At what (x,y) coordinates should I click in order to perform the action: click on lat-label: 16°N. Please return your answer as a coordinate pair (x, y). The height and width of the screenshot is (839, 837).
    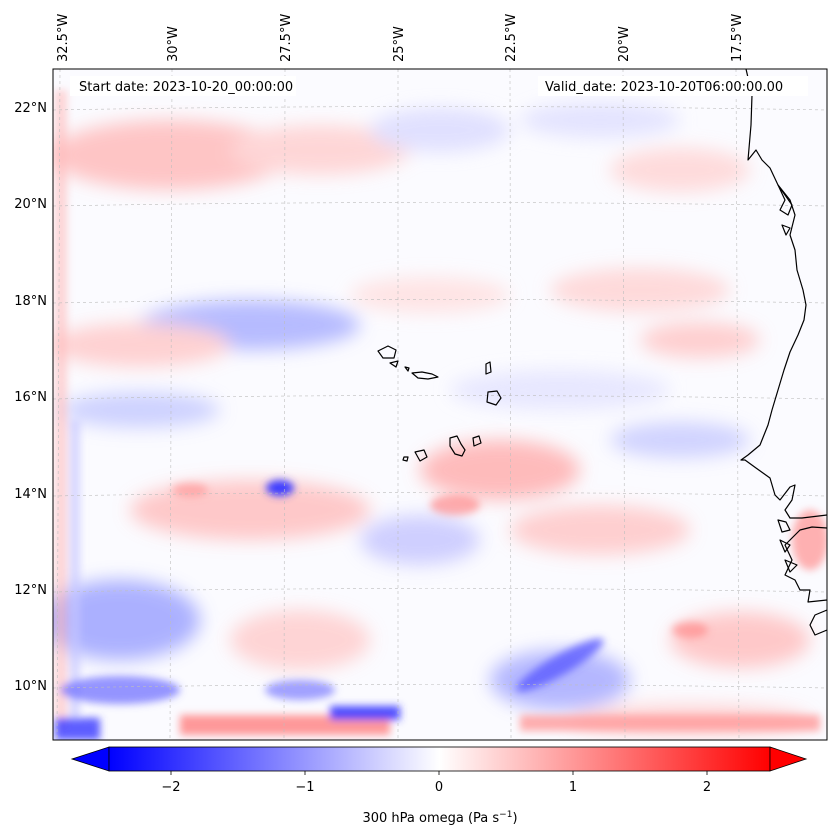
    Looking at the image, I should click on (30, 397).